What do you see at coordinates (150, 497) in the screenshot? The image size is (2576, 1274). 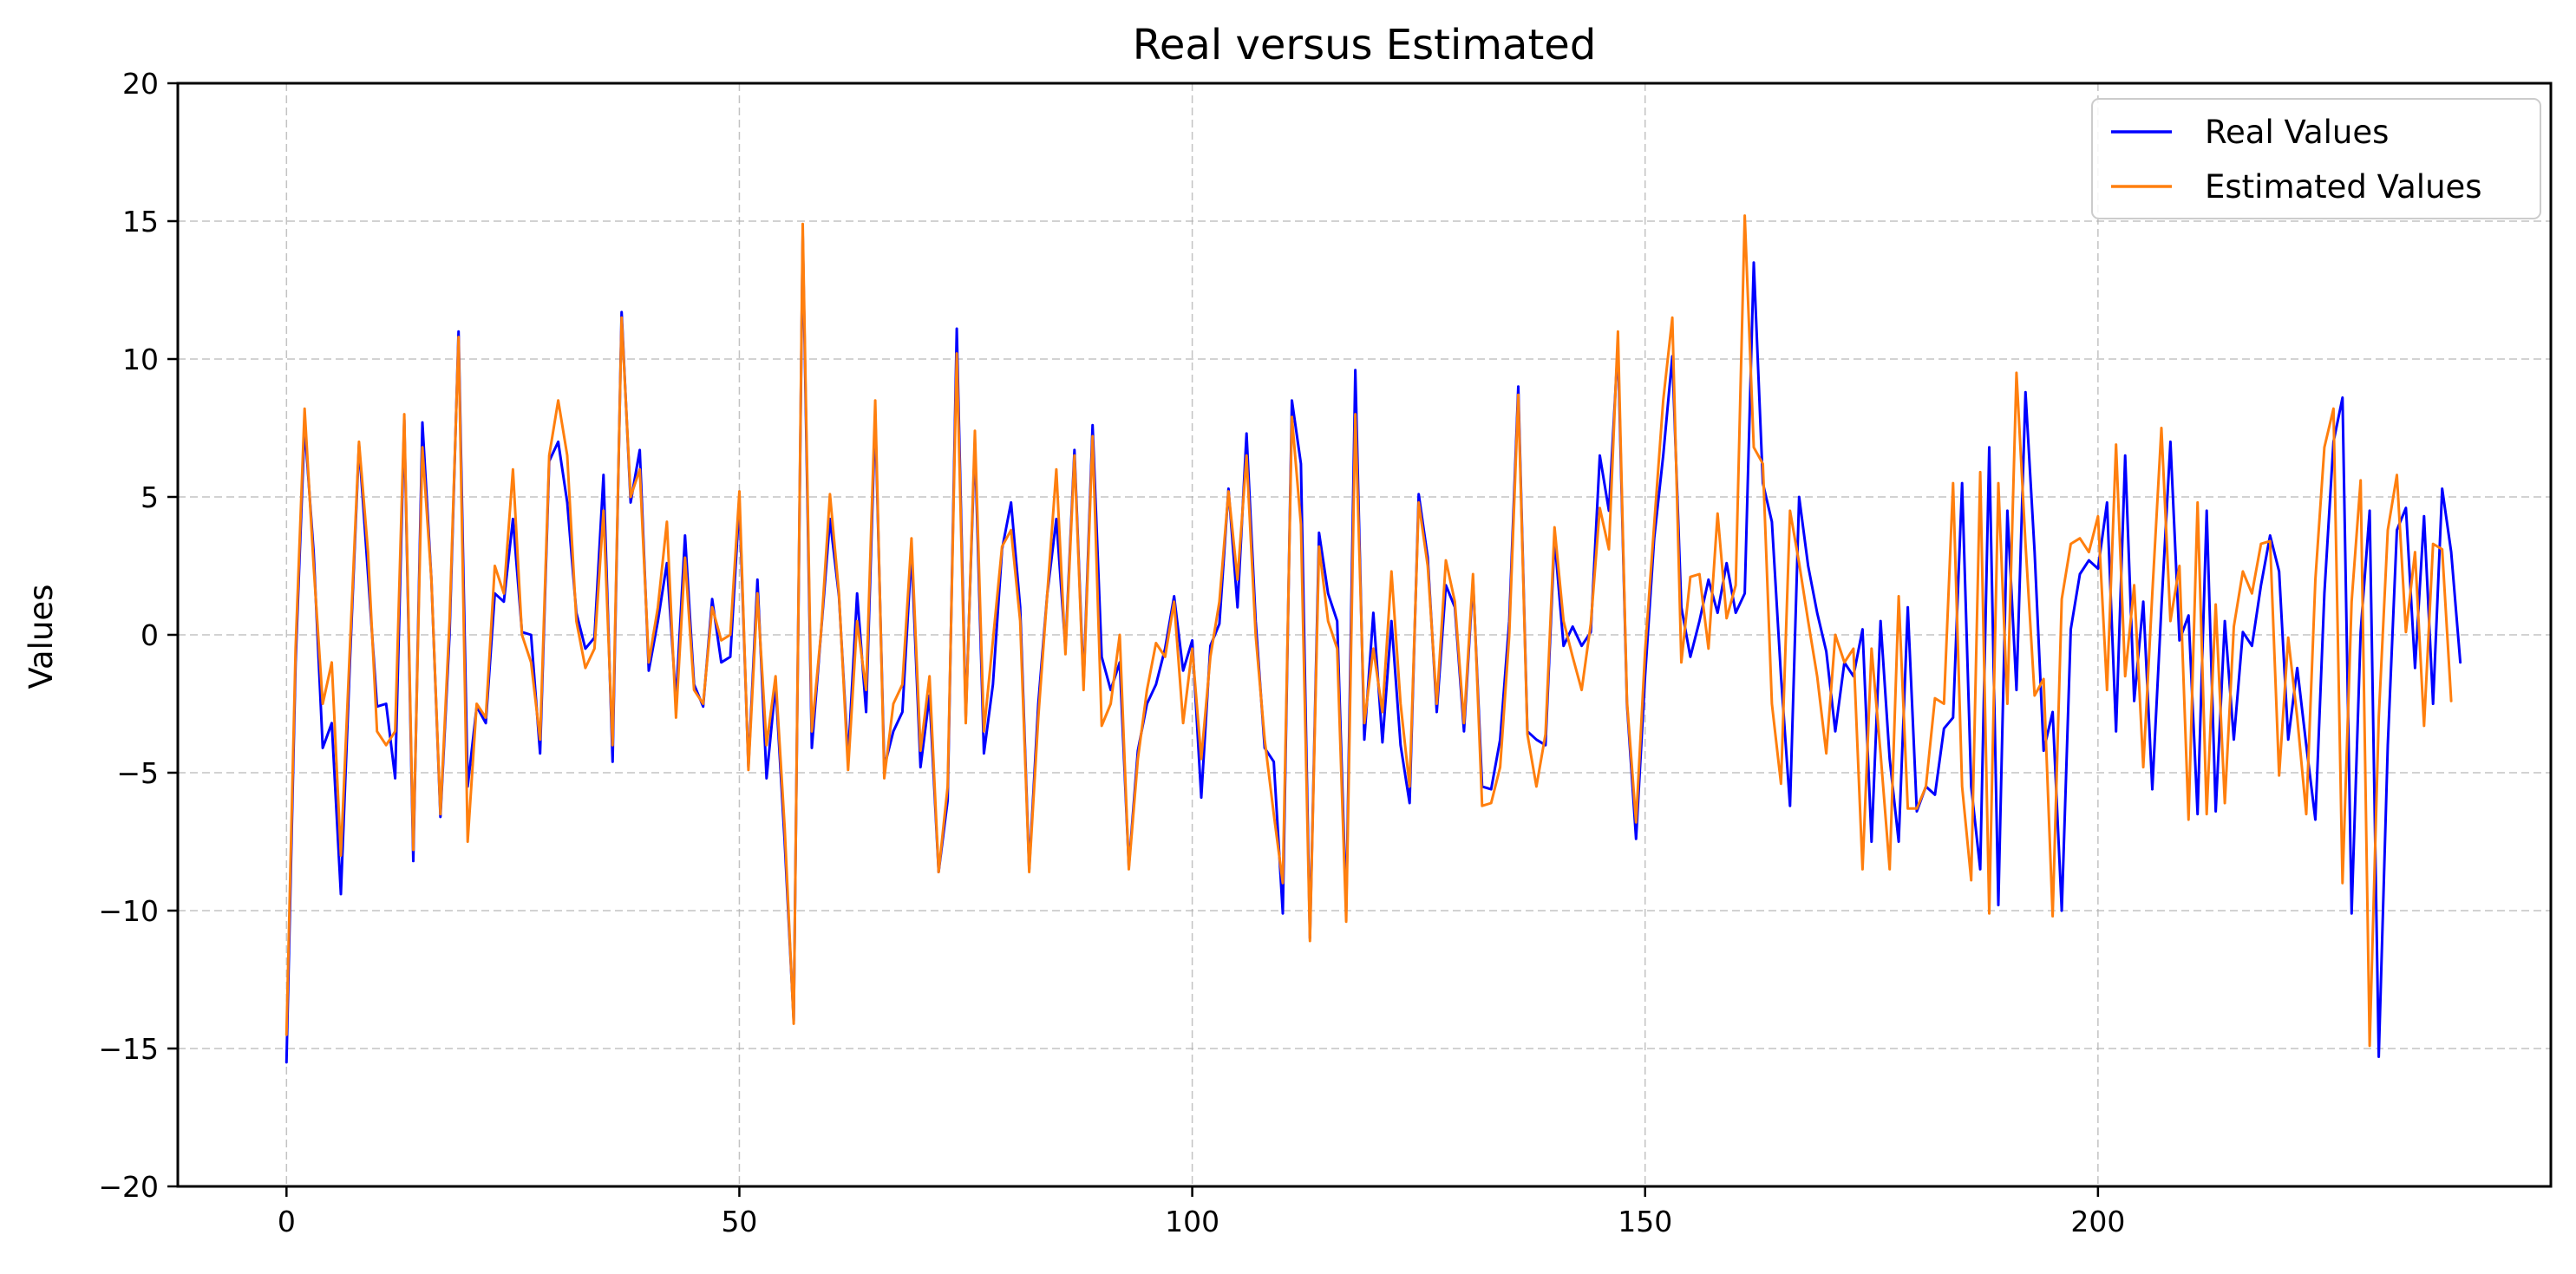 I see `y-tick-label: 5` at bounding box center [150, 497].